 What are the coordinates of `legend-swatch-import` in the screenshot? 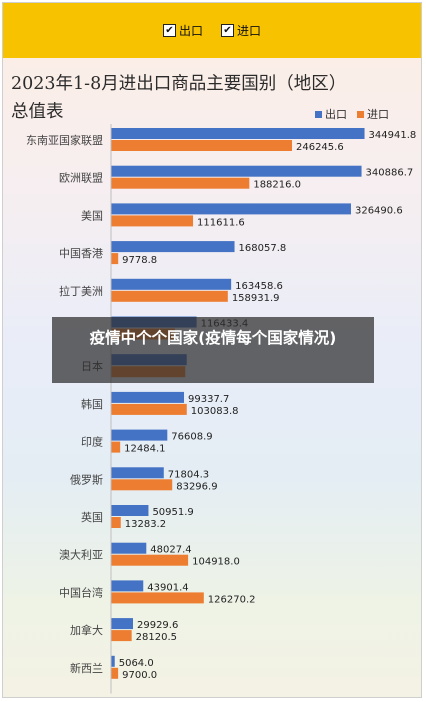 It's located at (360, 114).